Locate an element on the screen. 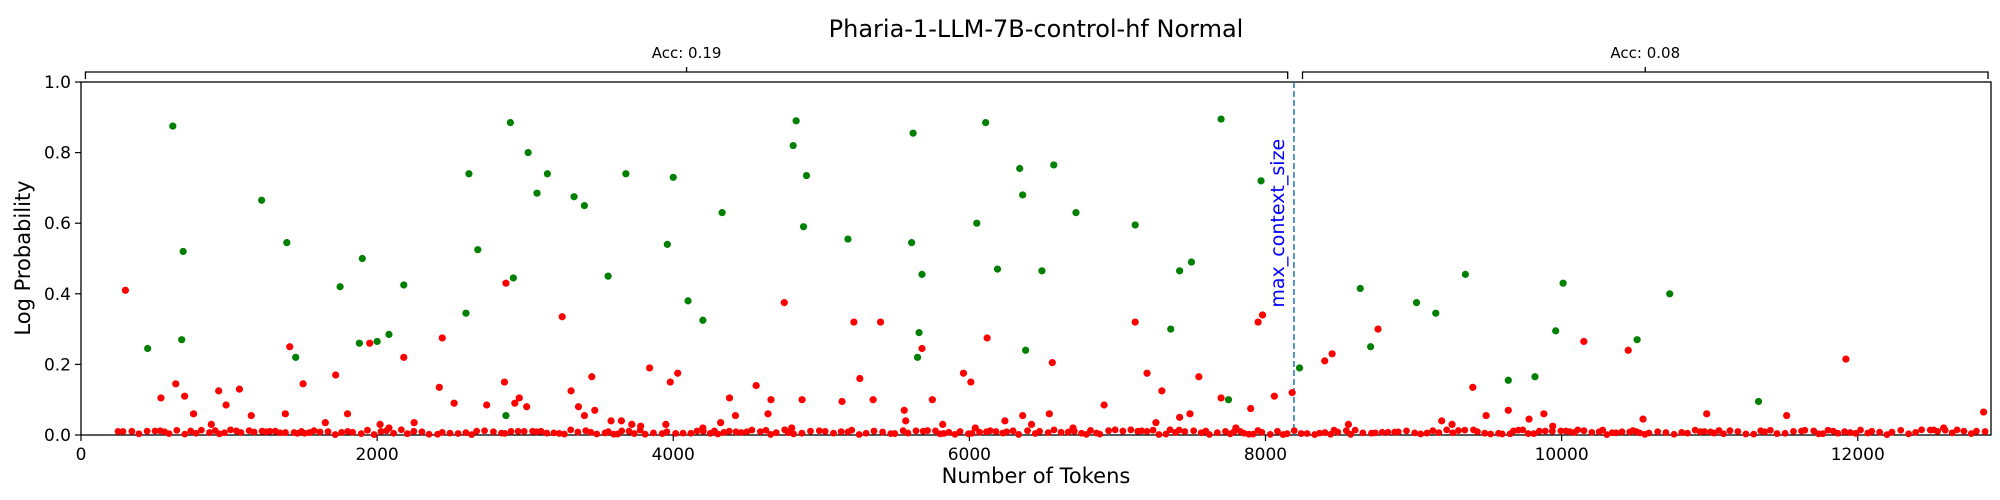 The image size is (2000, 500). chart-title: Pharia-1-LLM-7B-control-hf Normal is located at coordinates (1036, 29).